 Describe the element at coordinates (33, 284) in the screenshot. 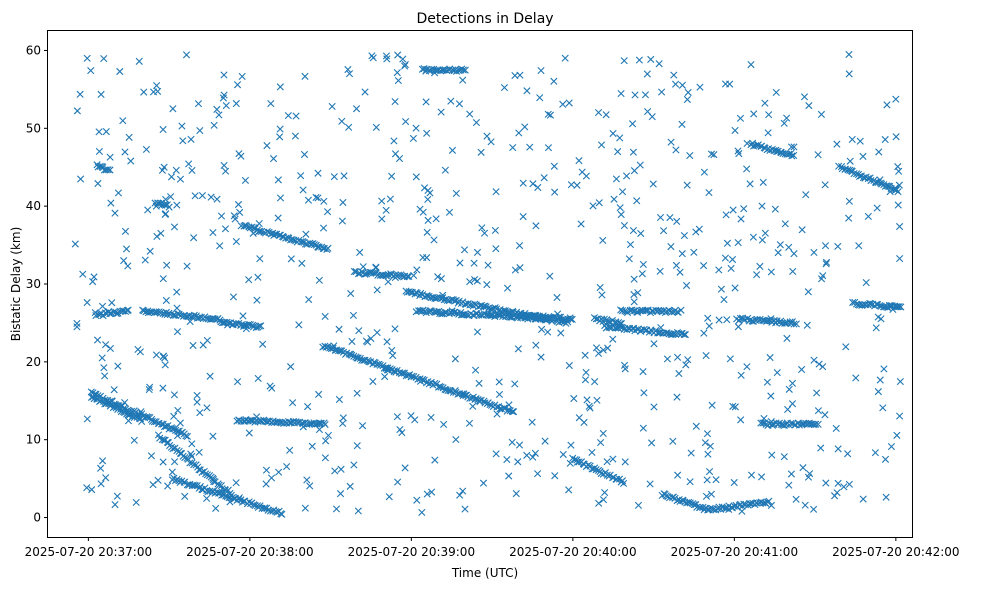

I see `y-tick-label: 30` at that location.